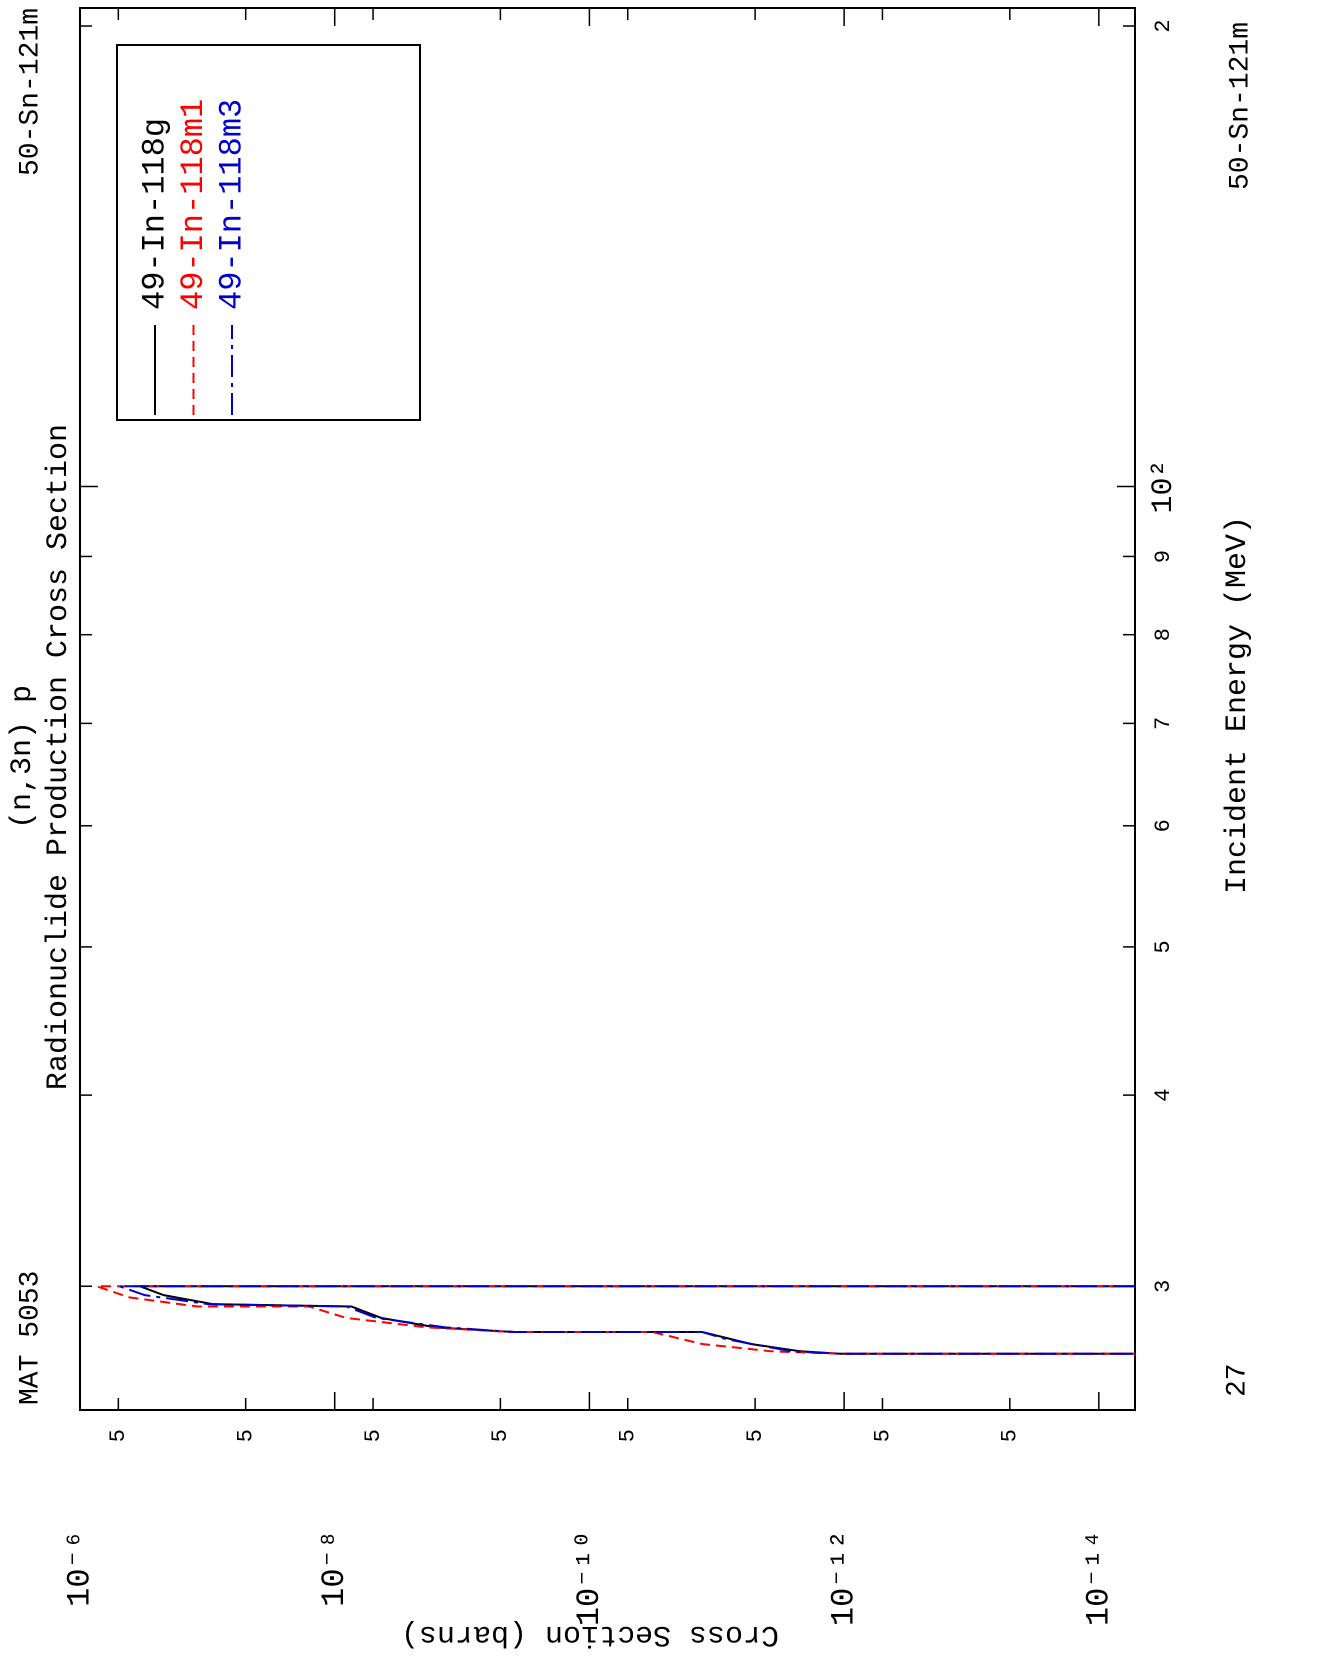 The image size is (1326, 1662). I want to click on x-tick-label: 9, so click(1163, 556).